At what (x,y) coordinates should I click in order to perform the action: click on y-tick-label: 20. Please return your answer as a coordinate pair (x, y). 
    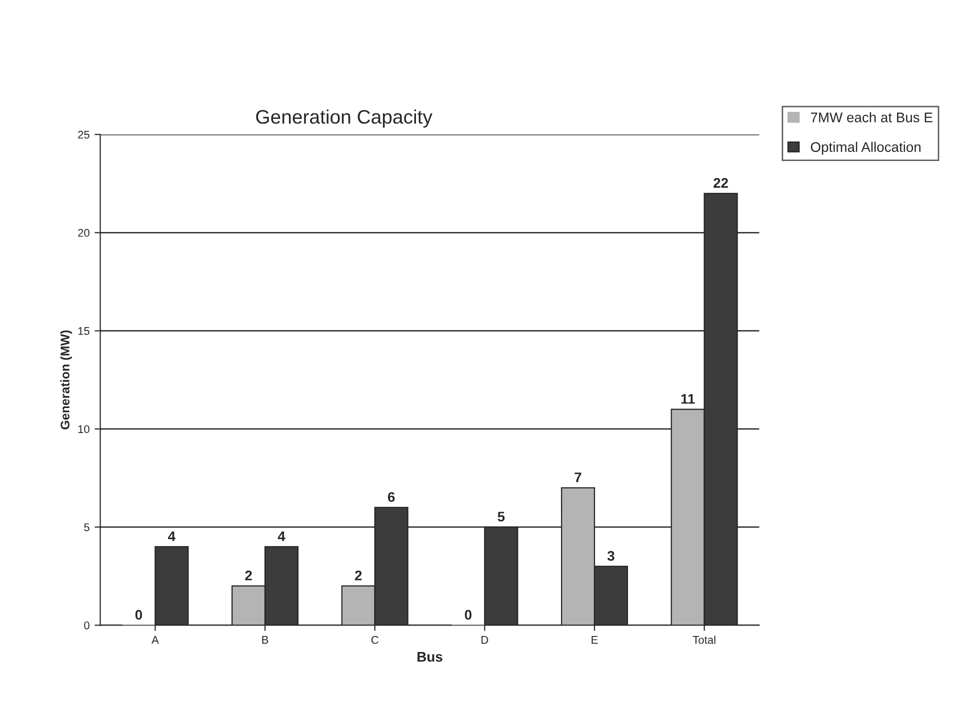
    Looking at the image, I should click on (84, 232).